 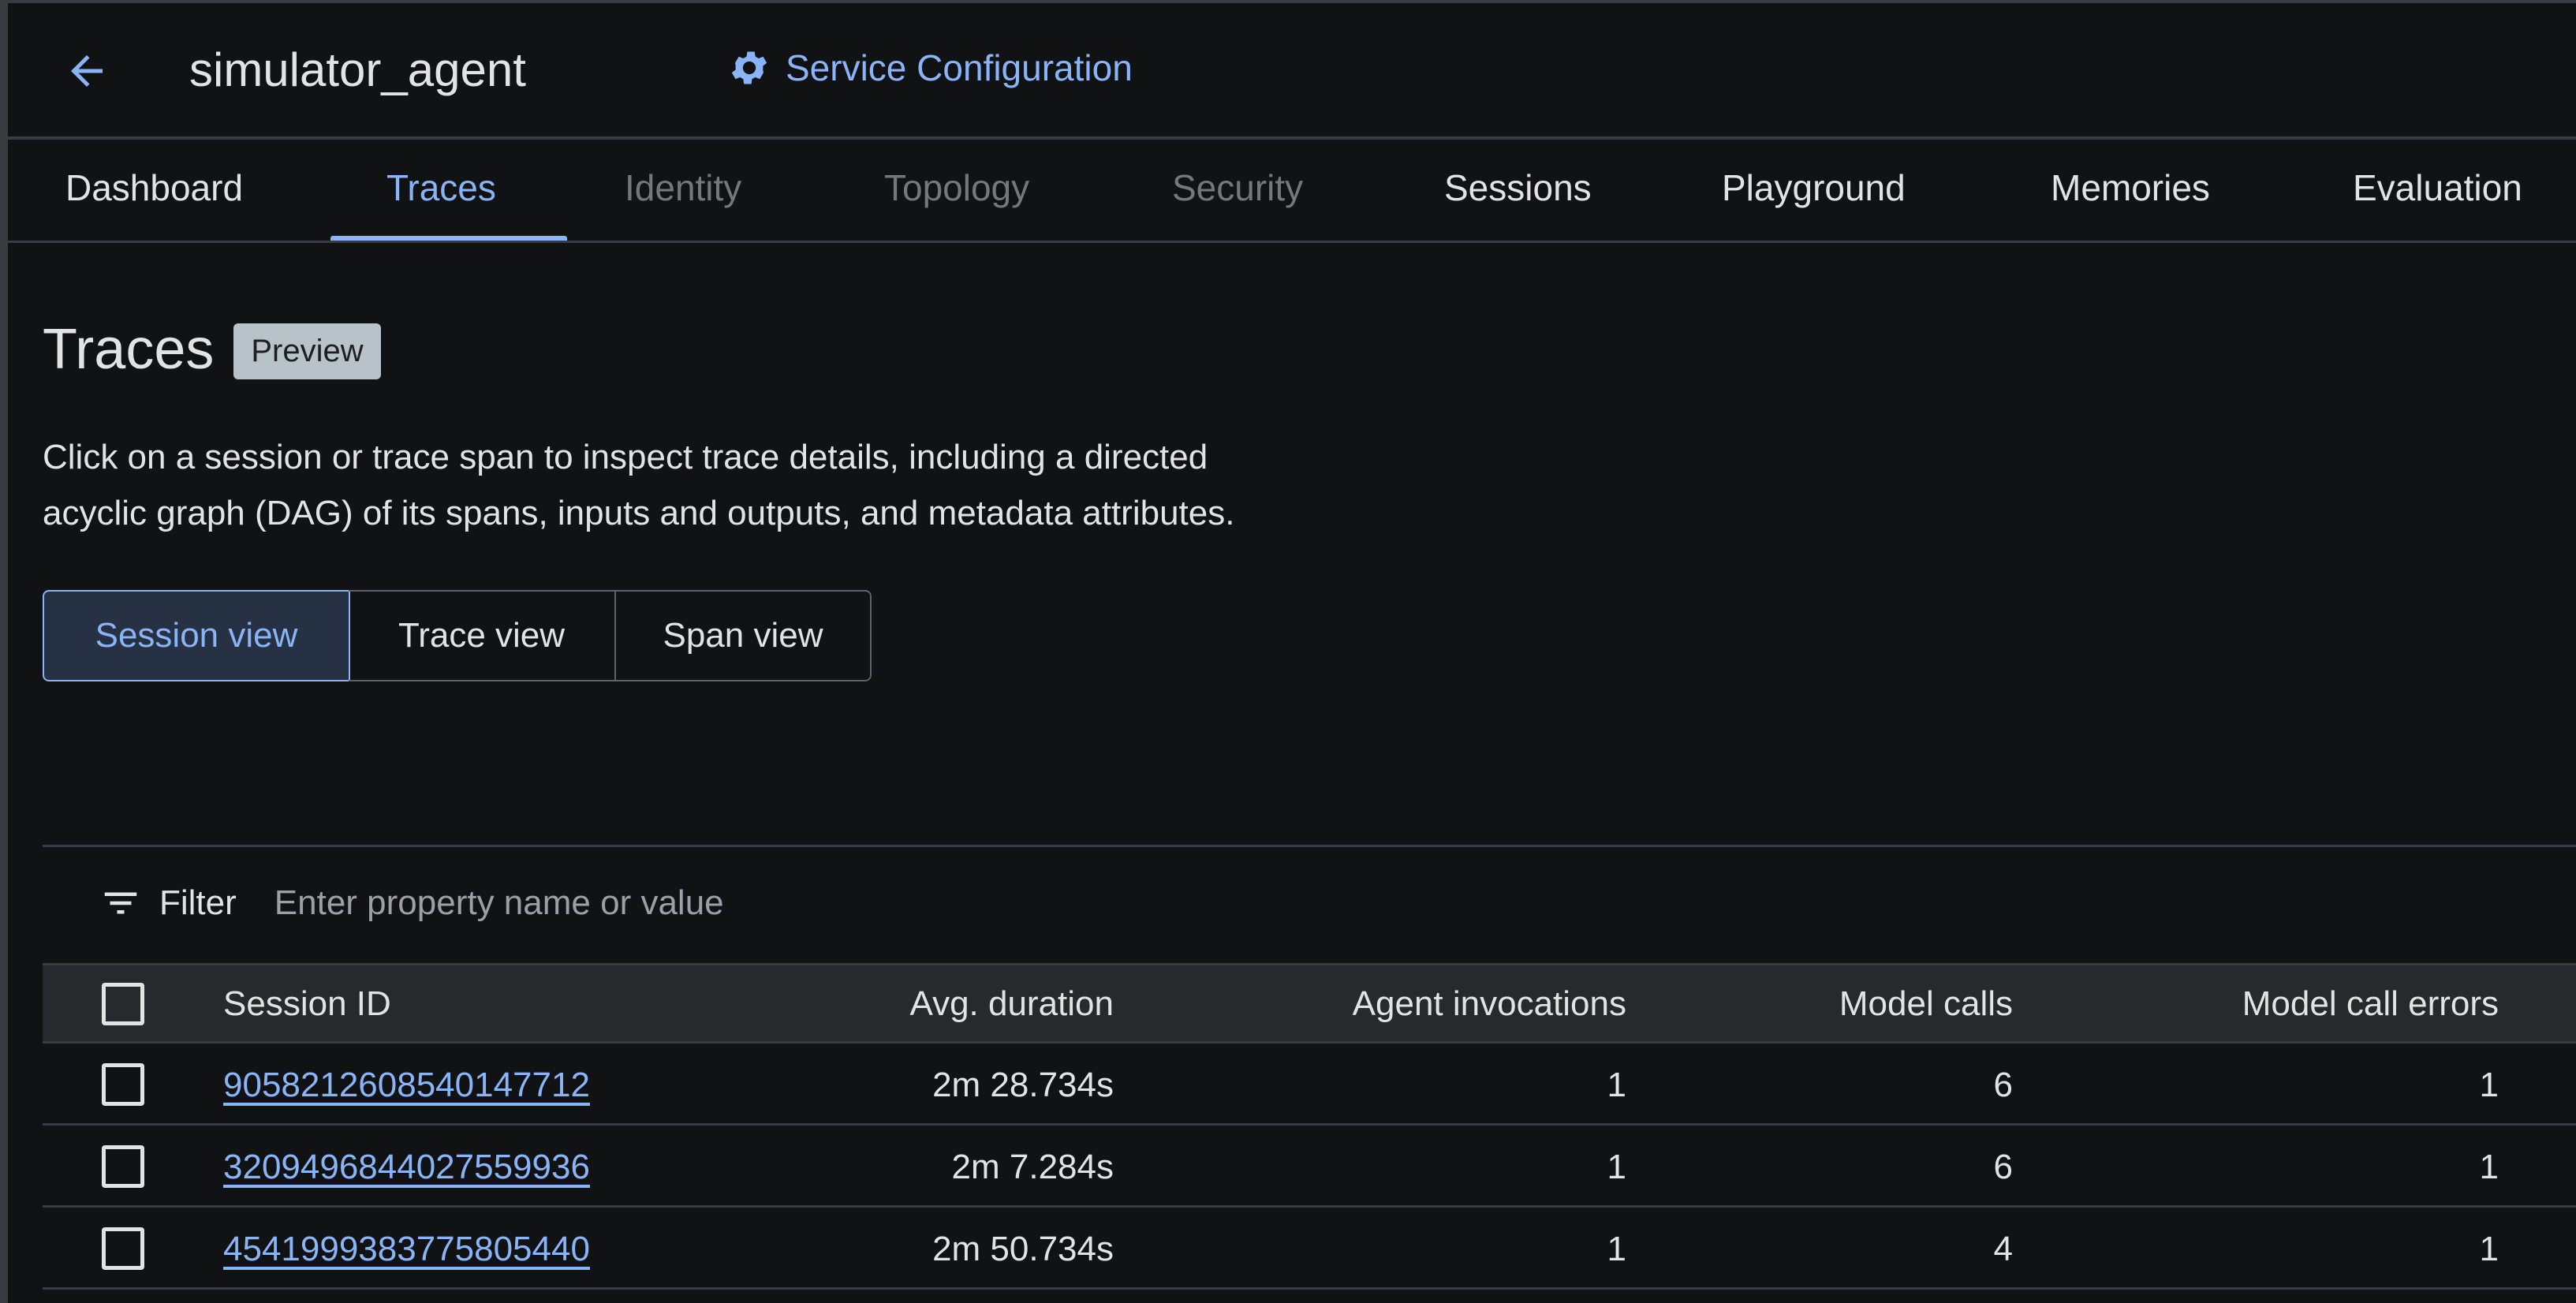 What do you see at coordinates (1309, 1167) in the screenshot?
I see `table-row: 3209496844027559936 2m 7.284s 1 6 1` at bounding box center [1309, 1167].